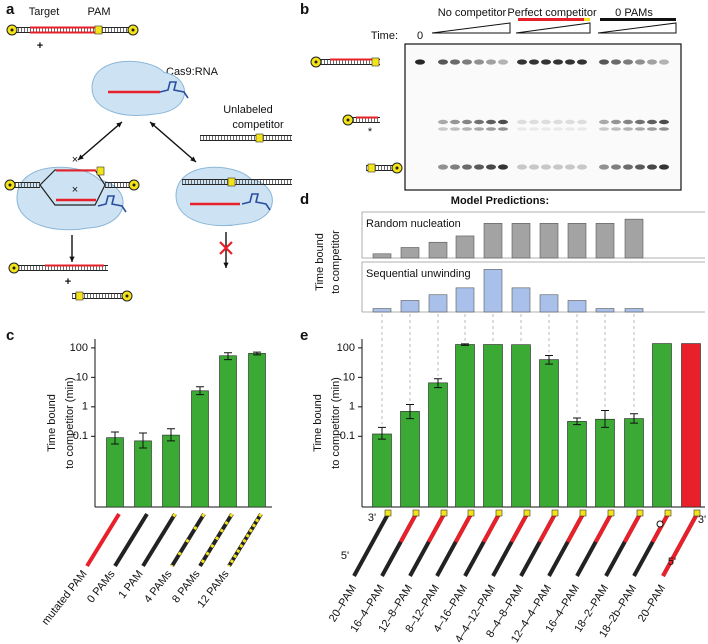  Describe the element at coordinates (65, 597) in the screenshot. I see `x-tick-label: mutated PAM` at that location.